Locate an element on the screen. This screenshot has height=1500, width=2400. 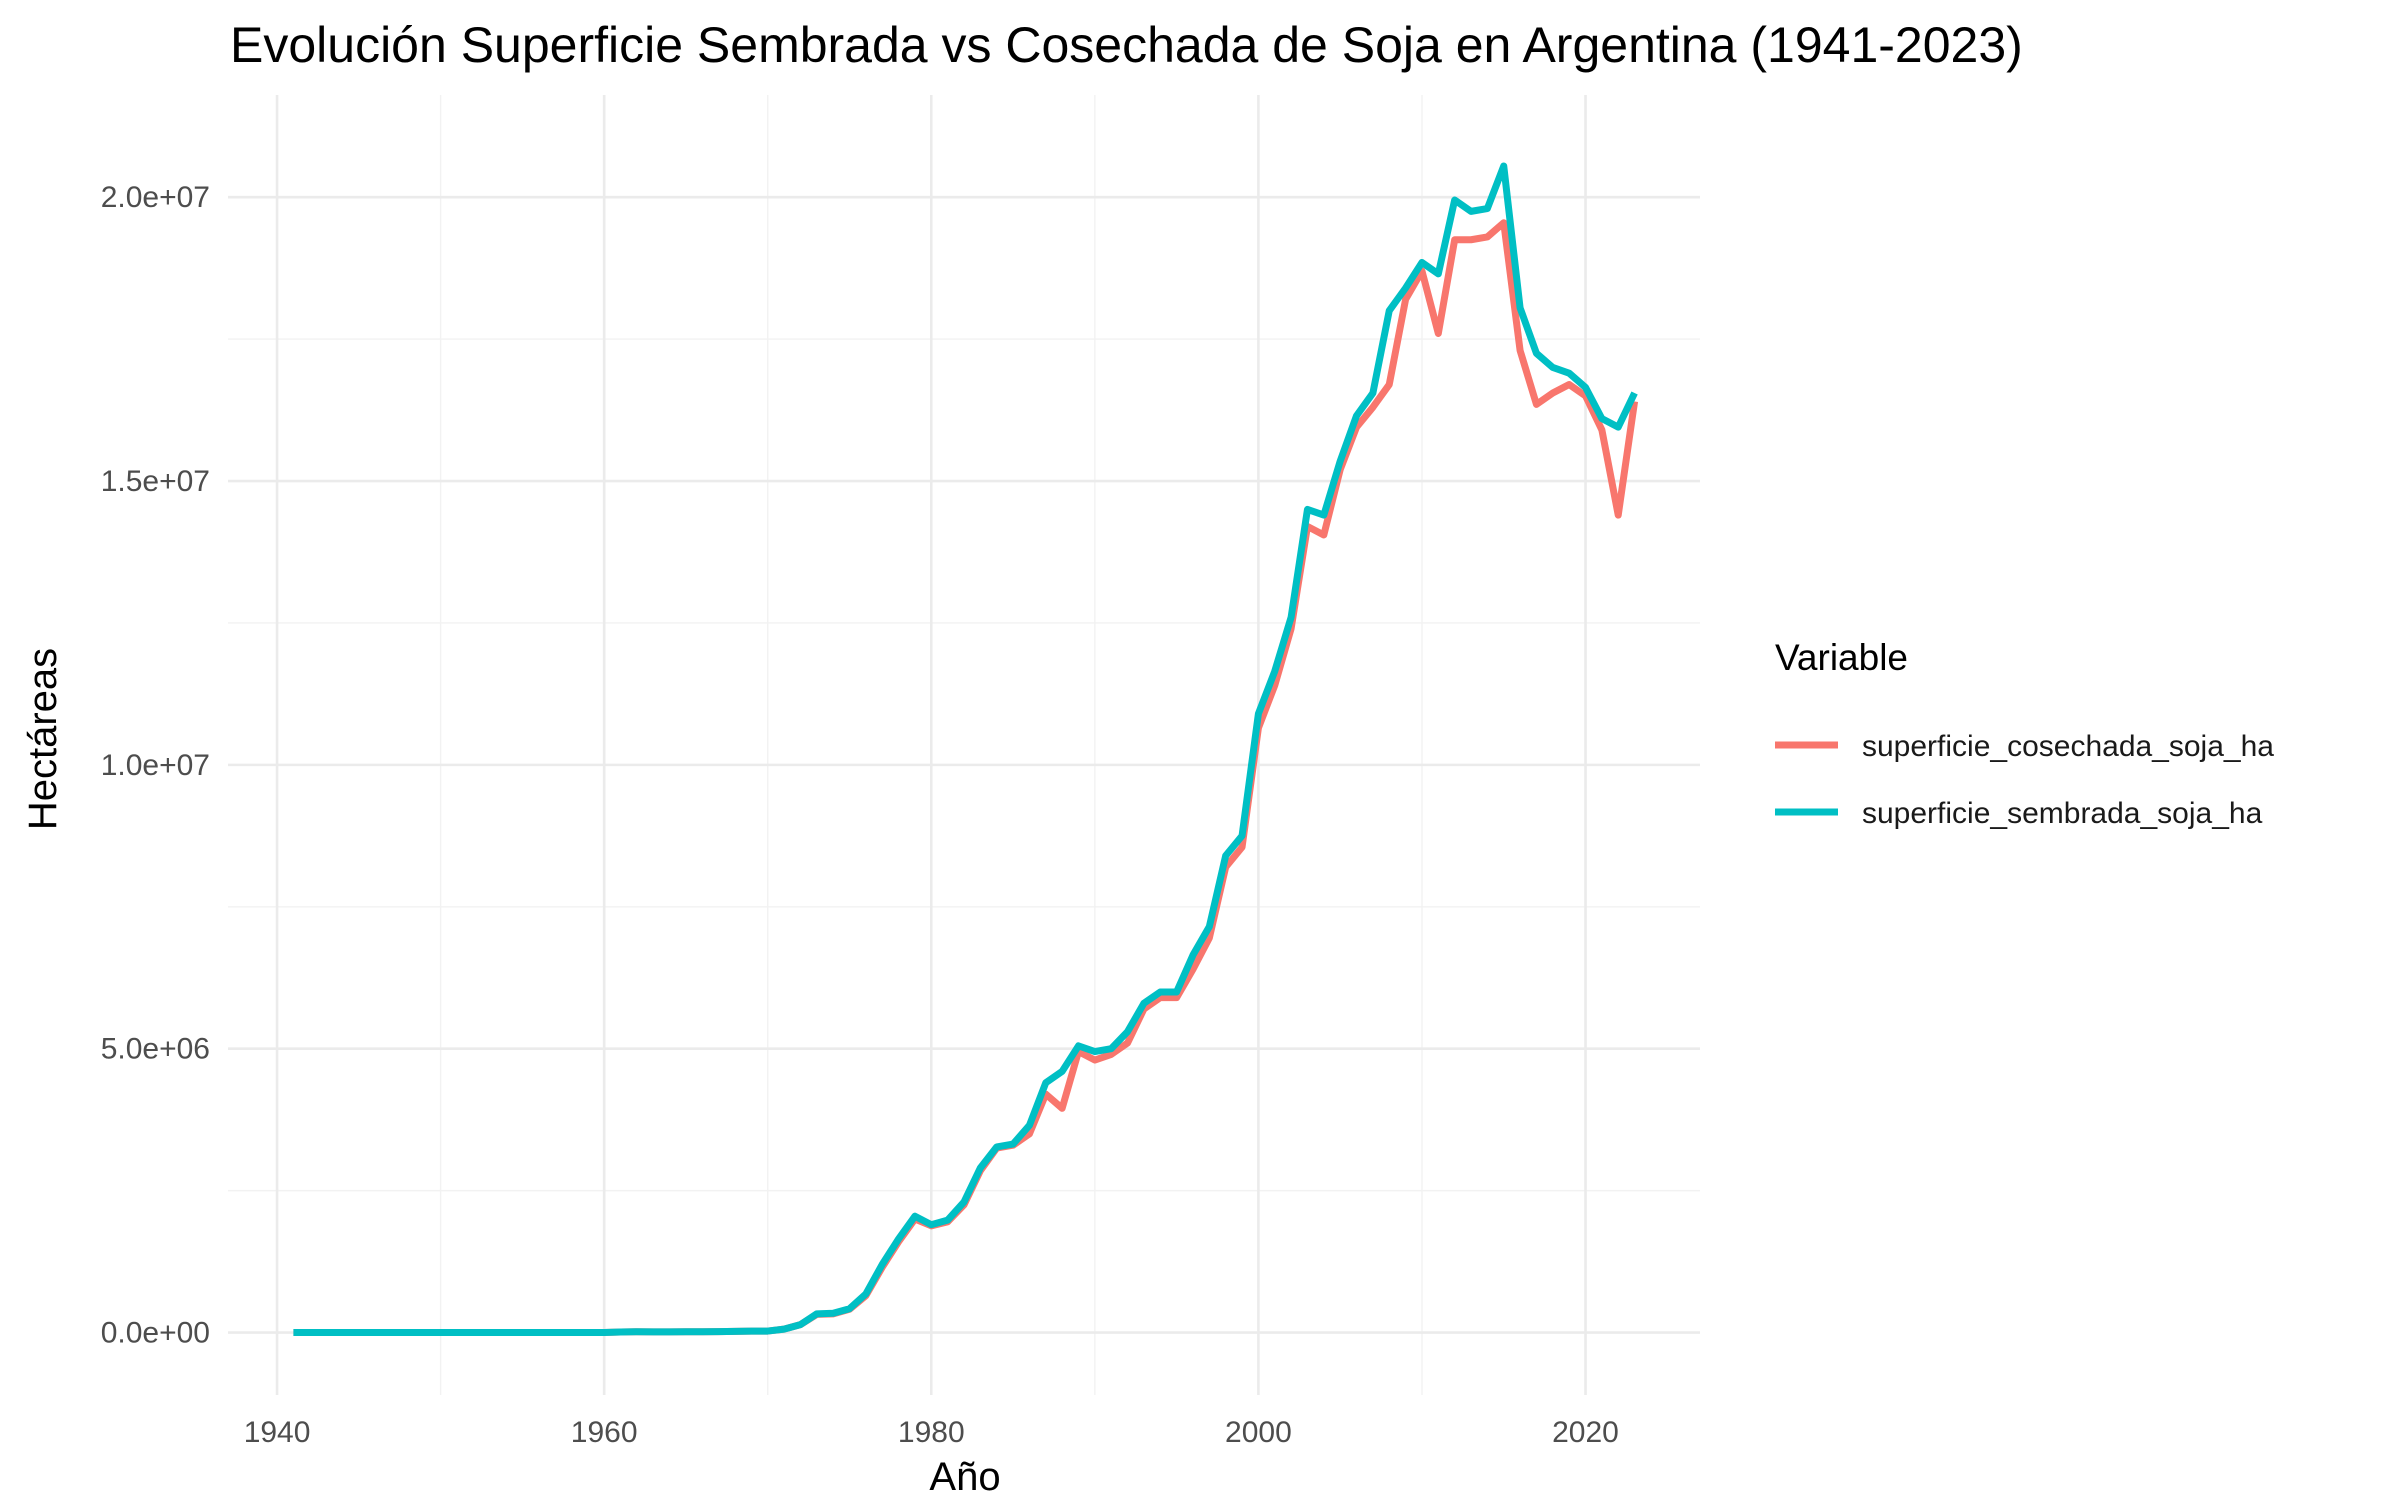
x-tick-label: 1940 is located at coordinates (277, 1432).